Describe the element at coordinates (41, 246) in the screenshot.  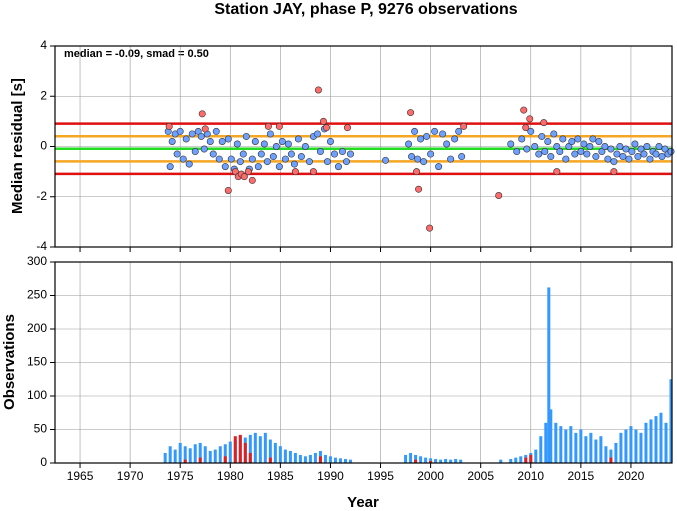
I see `y-tick-label: -4` at that location.